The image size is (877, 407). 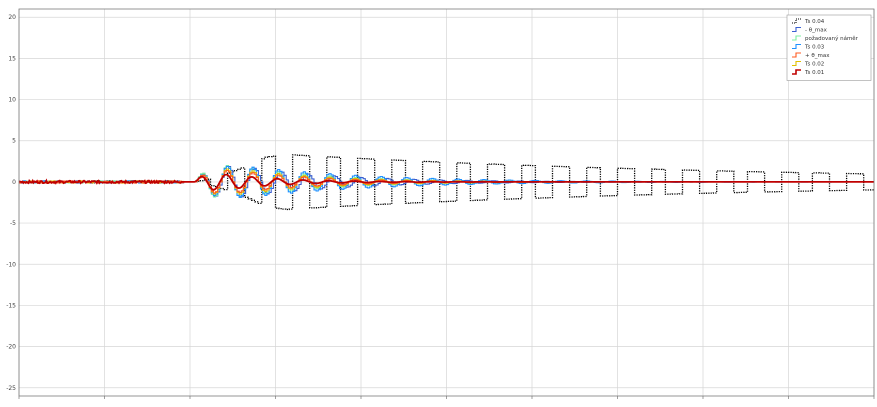 I want to click on legend-label: Ts 0.03, so click(x=814, y=48).